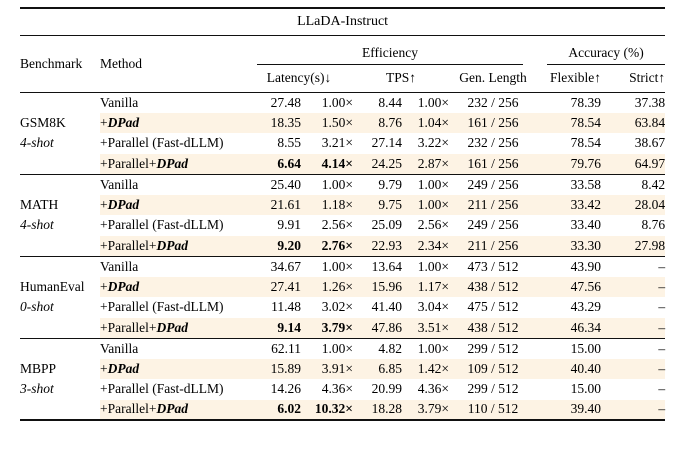 Image resolution: width=687 pixels, height=450 pixels. Describe the element at coordinates (172, 64) in the screenshot. I see `col-header-method: Method` at that location.